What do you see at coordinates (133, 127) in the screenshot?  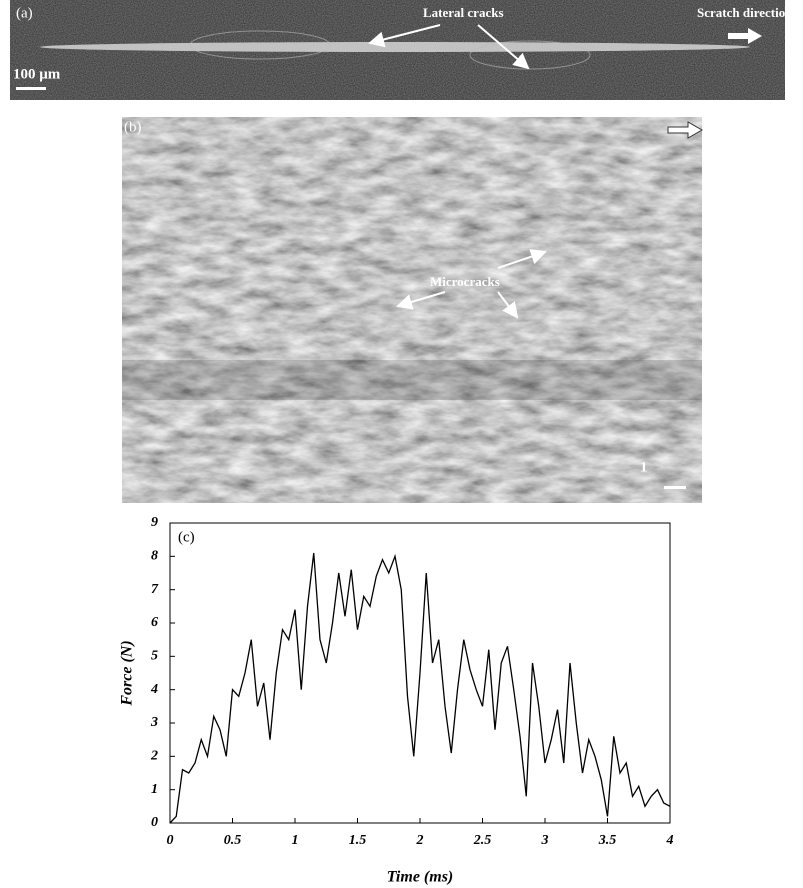 I see `panel-label: (b)` at bounding box center [133, 127].